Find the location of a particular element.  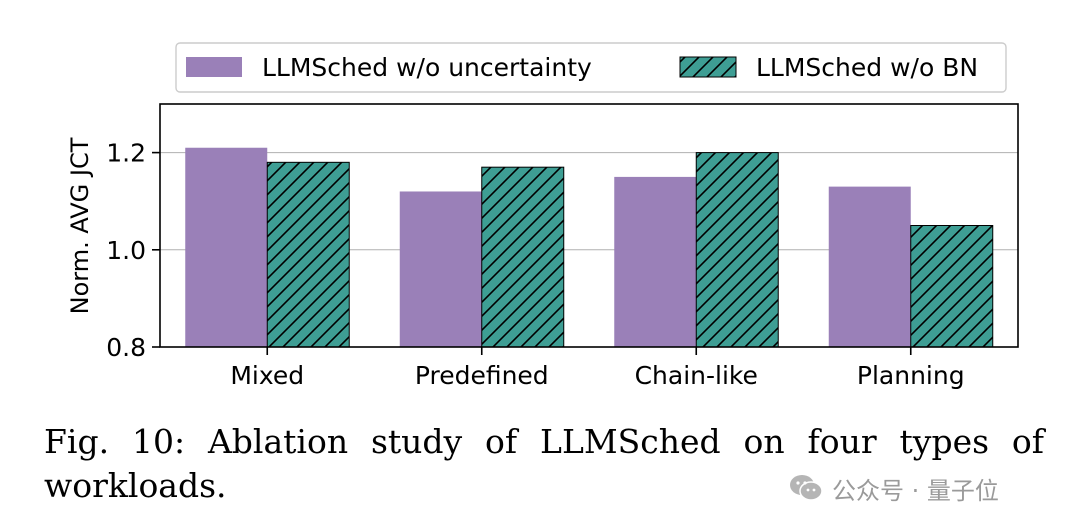

x-tick-label: Chain-like is located at coordinates (696, 375).